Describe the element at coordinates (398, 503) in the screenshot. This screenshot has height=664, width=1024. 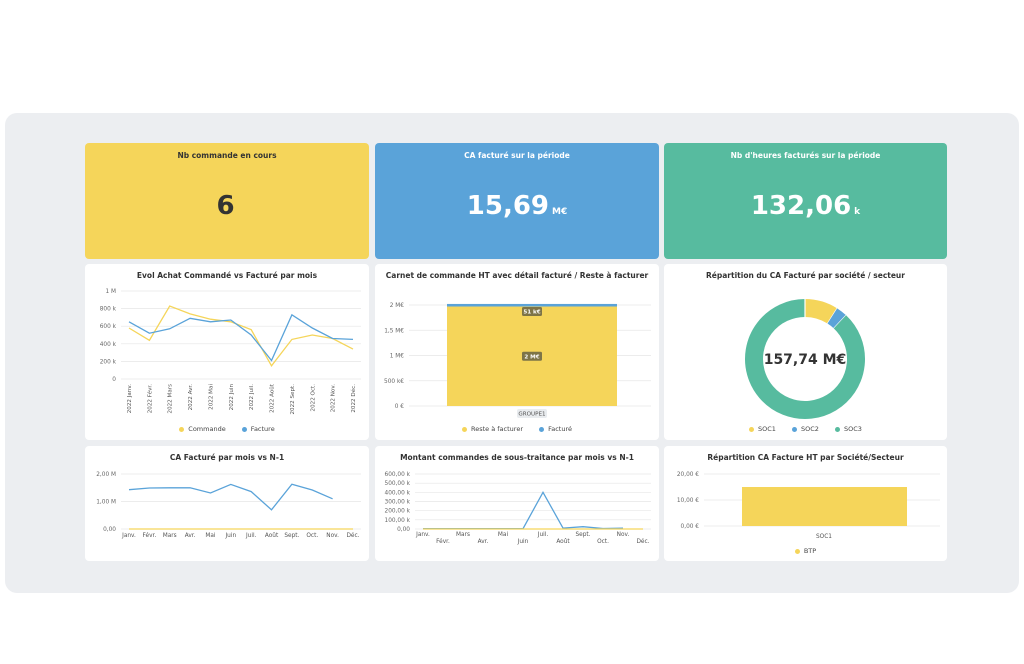
I see `y-tick-label: 300,00 k` at that location.